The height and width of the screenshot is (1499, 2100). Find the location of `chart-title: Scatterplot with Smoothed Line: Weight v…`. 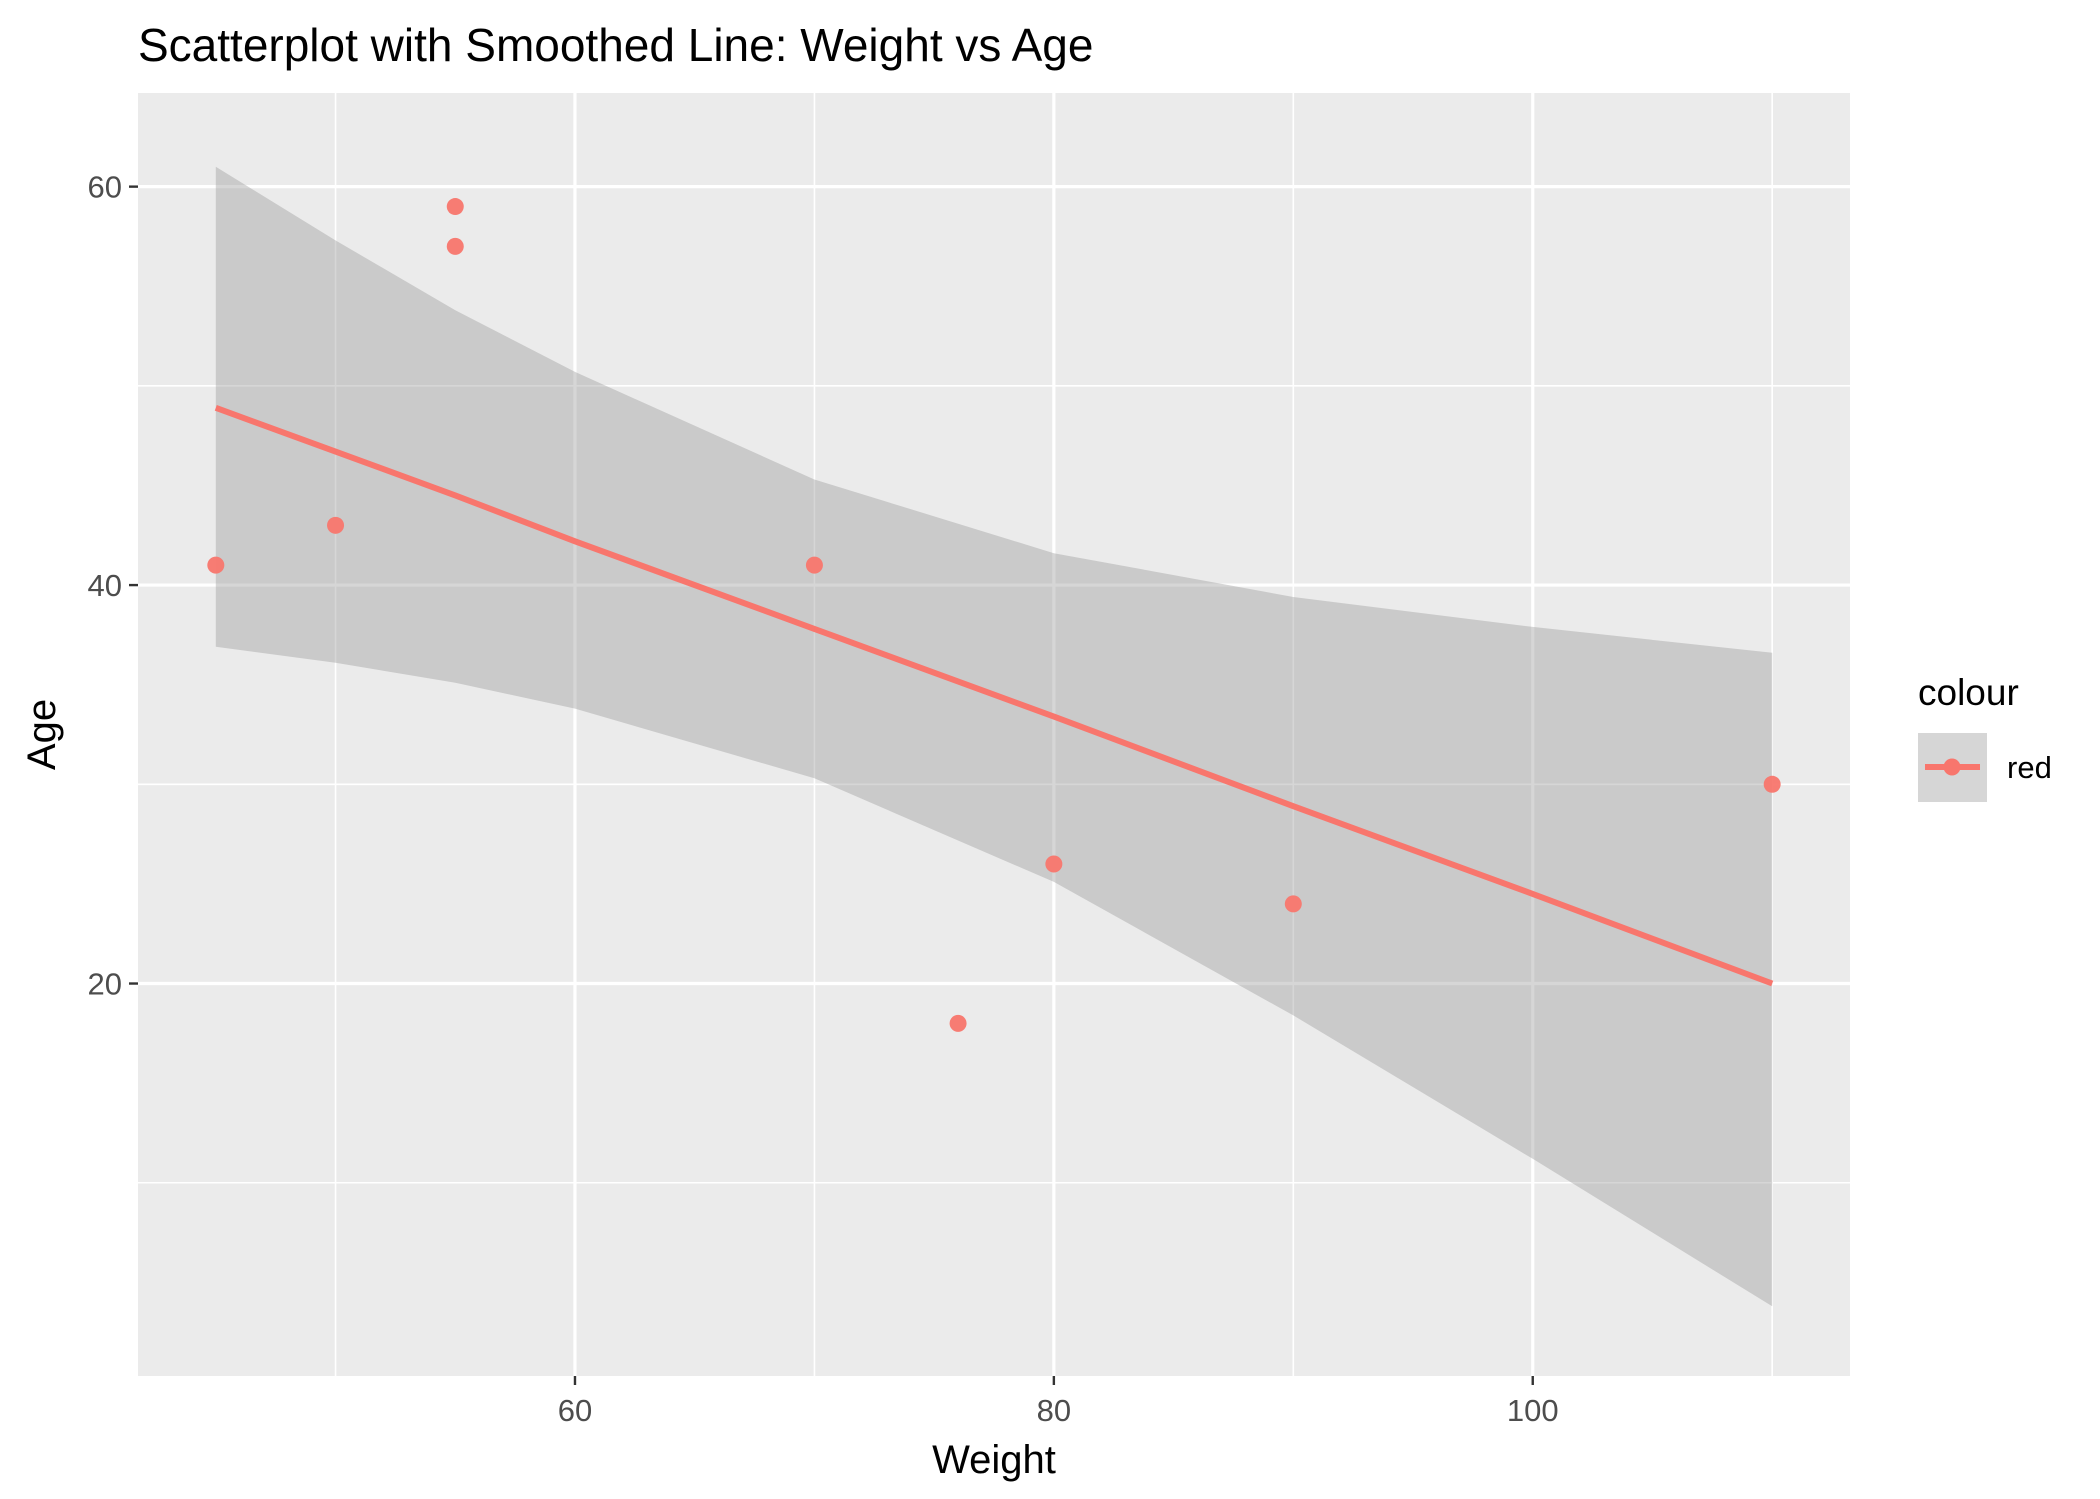

chart-title: Scatterplot with Smoothed Line: Weight v… is located at coordinates (615, 45).